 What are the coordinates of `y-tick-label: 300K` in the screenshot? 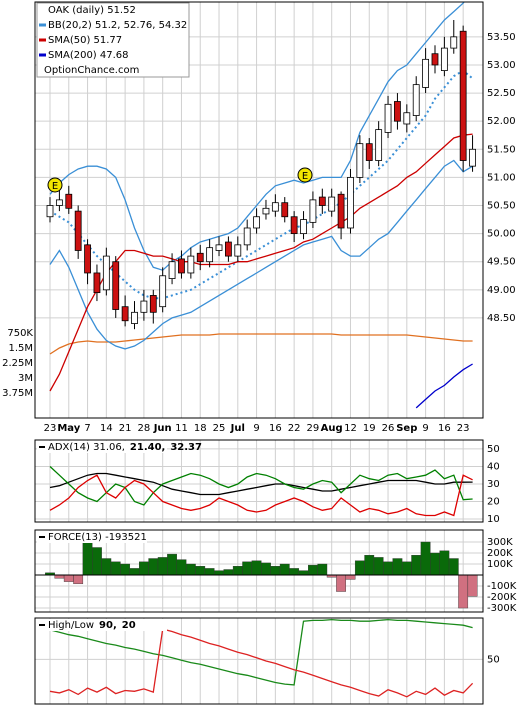 It's located at (500, 542).